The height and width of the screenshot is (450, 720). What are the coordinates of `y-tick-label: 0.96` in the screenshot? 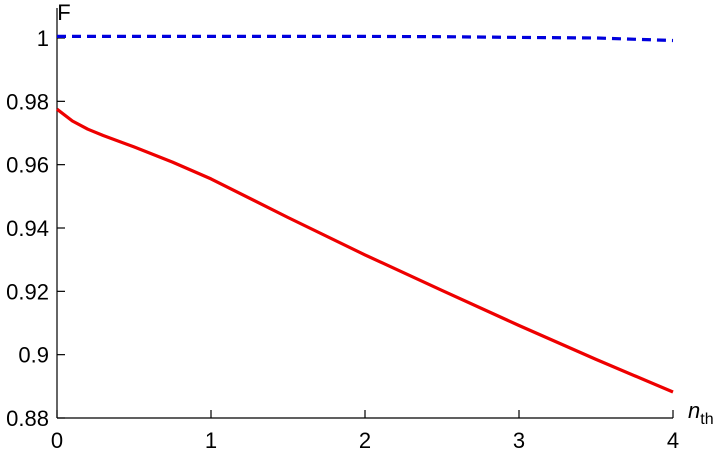 It's located at (27, 165).